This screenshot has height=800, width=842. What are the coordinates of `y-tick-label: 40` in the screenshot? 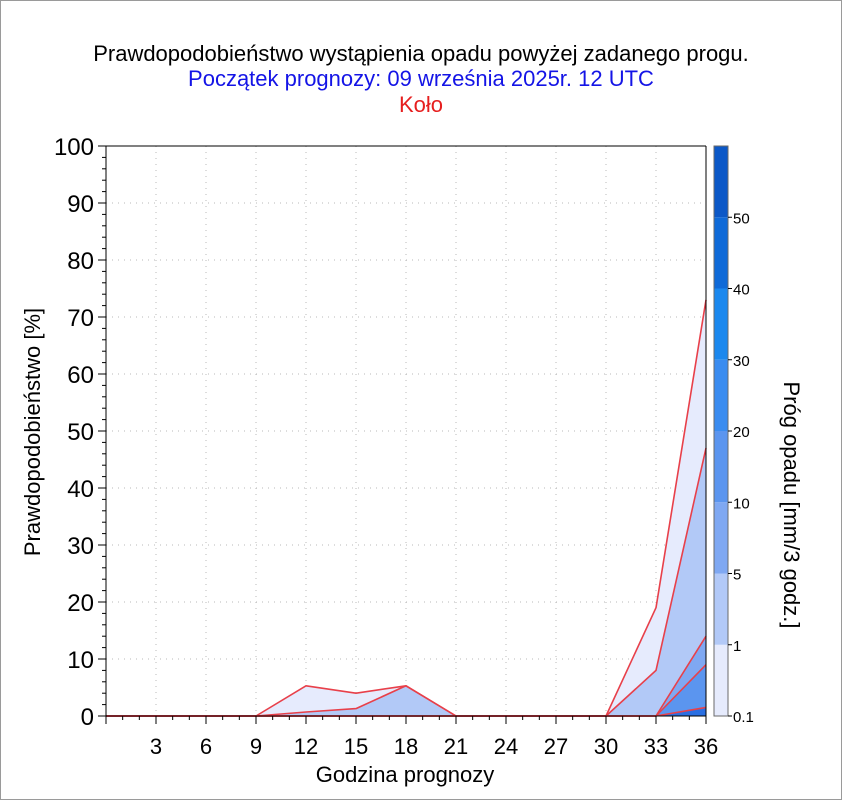 It's located at (80, 489).